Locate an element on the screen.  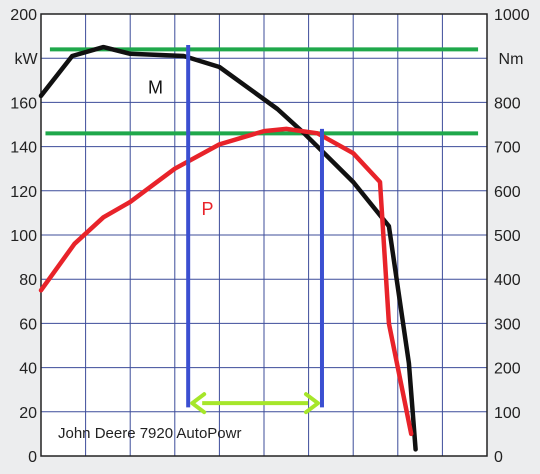
left-tick-label: 80 is located at coordinates (28, 280).